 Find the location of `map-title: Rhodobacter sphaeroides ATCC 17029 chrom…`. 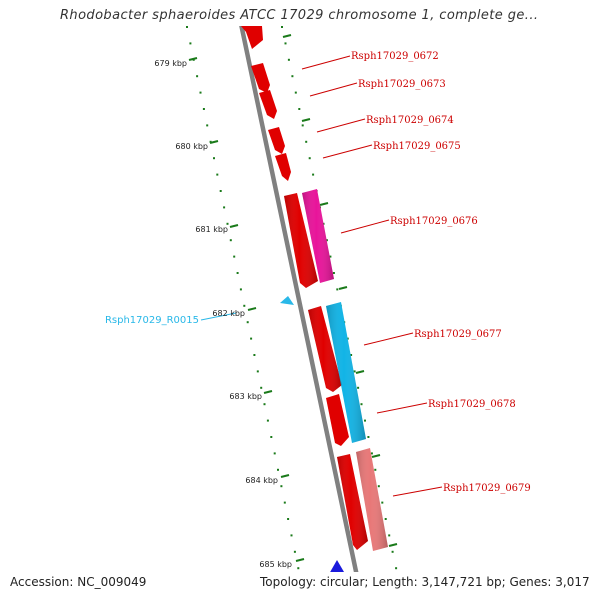

map-title: Rhodobacter sphaeroides ATCC 17029 chrom… is located at coordinates (299, 15).